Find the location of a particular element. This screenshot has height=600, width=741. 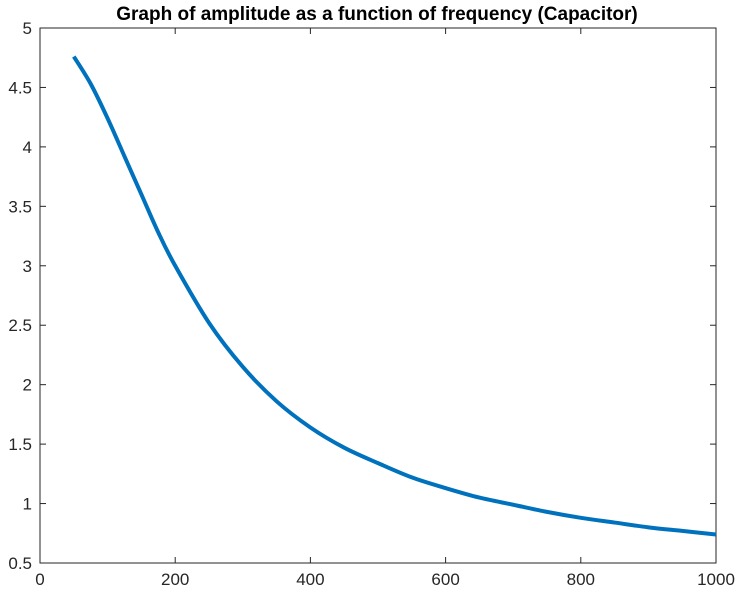

y-tick-label: 1 is located at coordinates (27, 504).